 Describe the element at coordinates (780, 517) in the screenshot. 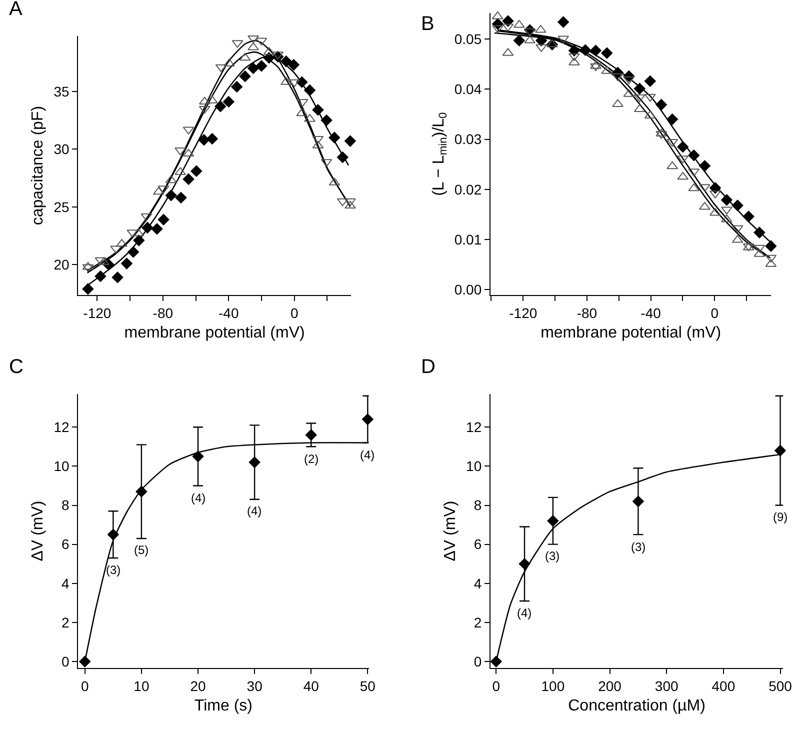

I see `annotation: (9)` at that location.